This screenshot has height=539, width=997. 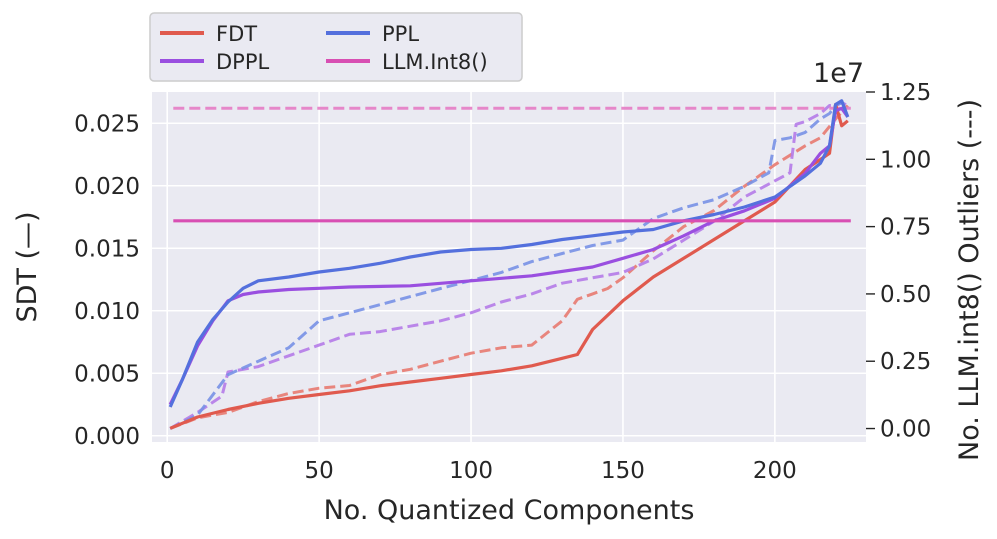 I want to click on x-tick-label: 200, so click(x=775, y=471).